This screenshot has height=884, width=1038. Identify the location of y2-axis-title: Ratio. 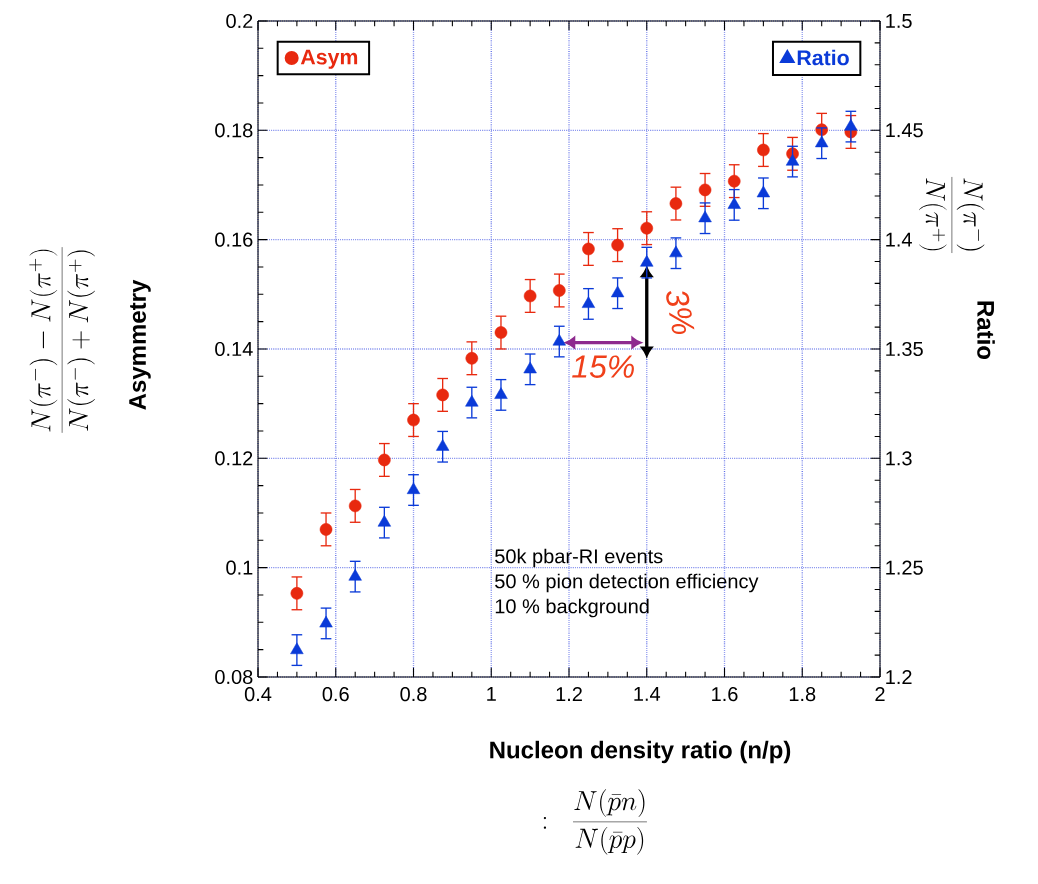
(986, 330).